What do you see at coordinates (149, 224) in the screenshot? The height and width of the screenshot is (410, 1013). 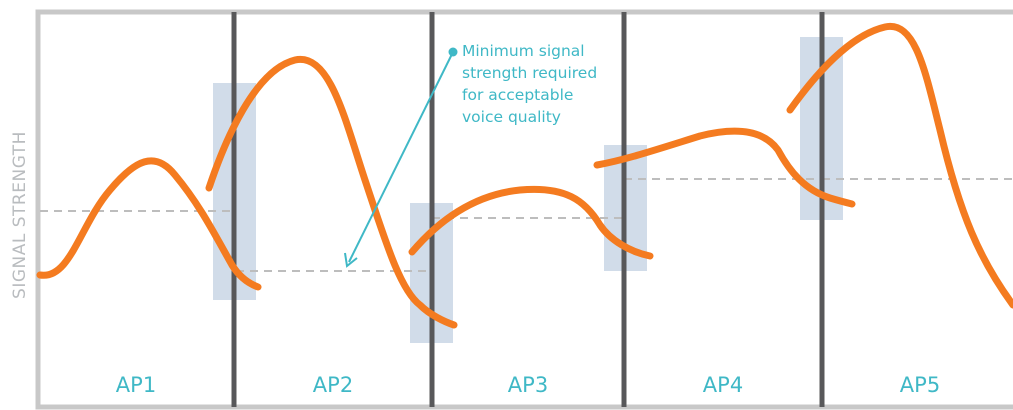 I see `signal-curve-ap1` at bounding box center [149, 224].